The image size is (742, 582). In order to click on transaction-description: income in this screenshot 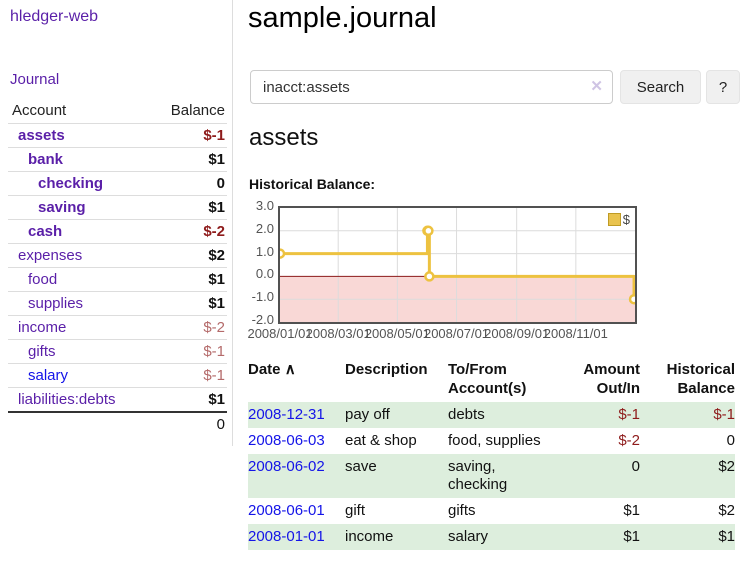, I will do `click(369, 536)`.